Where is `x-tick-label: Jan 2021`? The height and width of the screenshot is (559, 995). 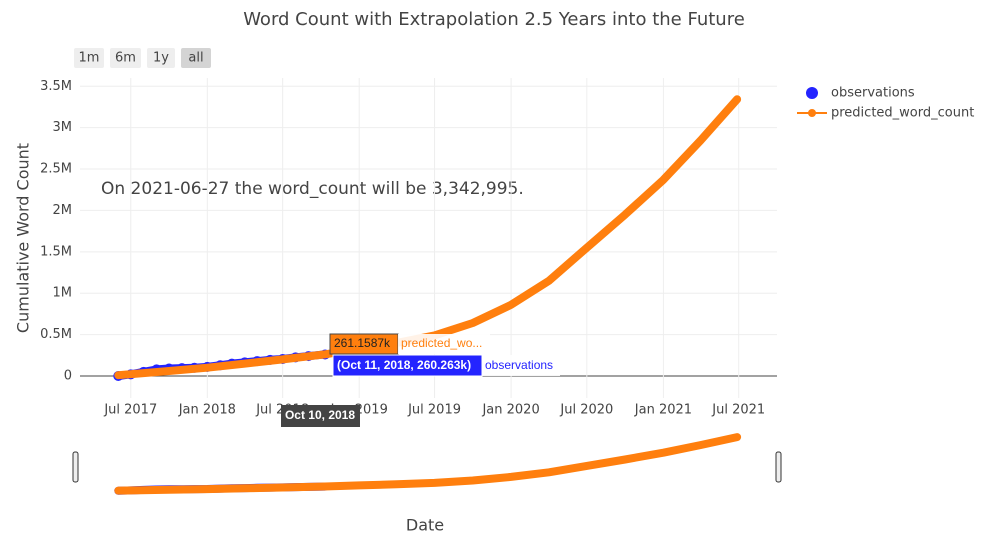
x-tick-label: Jan 2021 is located at coordinates (663, 410).